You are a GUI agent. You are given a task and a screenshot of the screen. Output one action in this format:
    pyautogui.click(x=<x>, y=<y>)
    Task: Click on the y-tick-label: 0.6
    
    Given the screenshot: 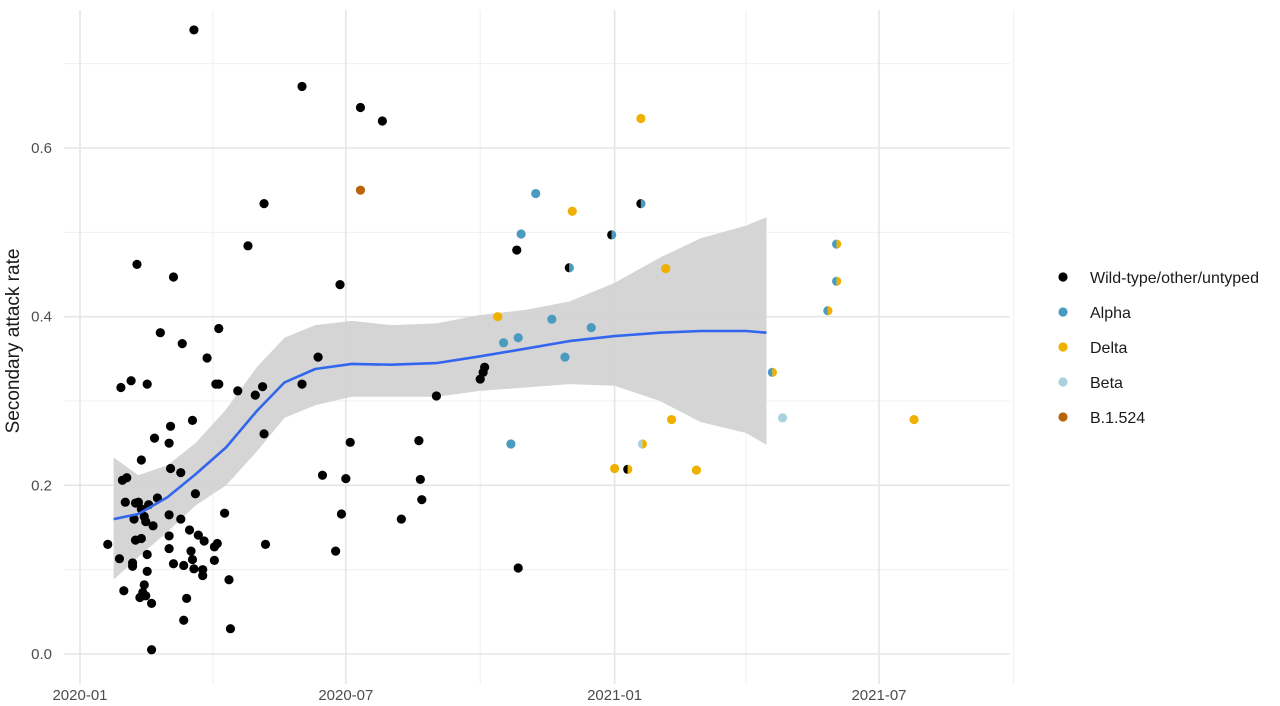 What is the action you would take?
    pyautogui.click(x=41, y=148)
    